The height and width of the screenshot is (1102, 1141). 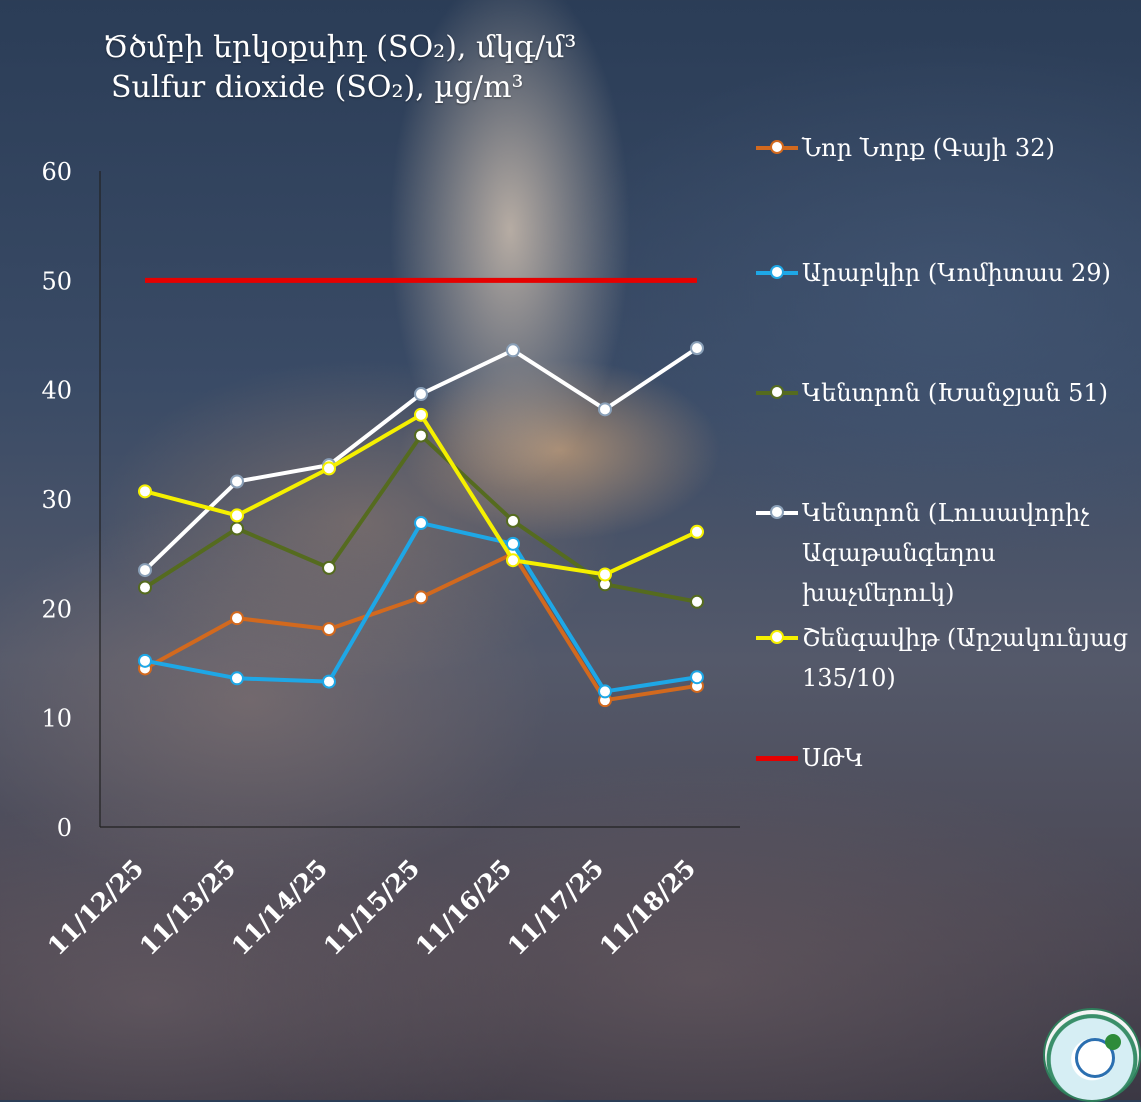 What do you see at coordinates (833, 758) in the screenshot?
I see `legend-label: ՍԹԿ` at bounding box center [833, 758].